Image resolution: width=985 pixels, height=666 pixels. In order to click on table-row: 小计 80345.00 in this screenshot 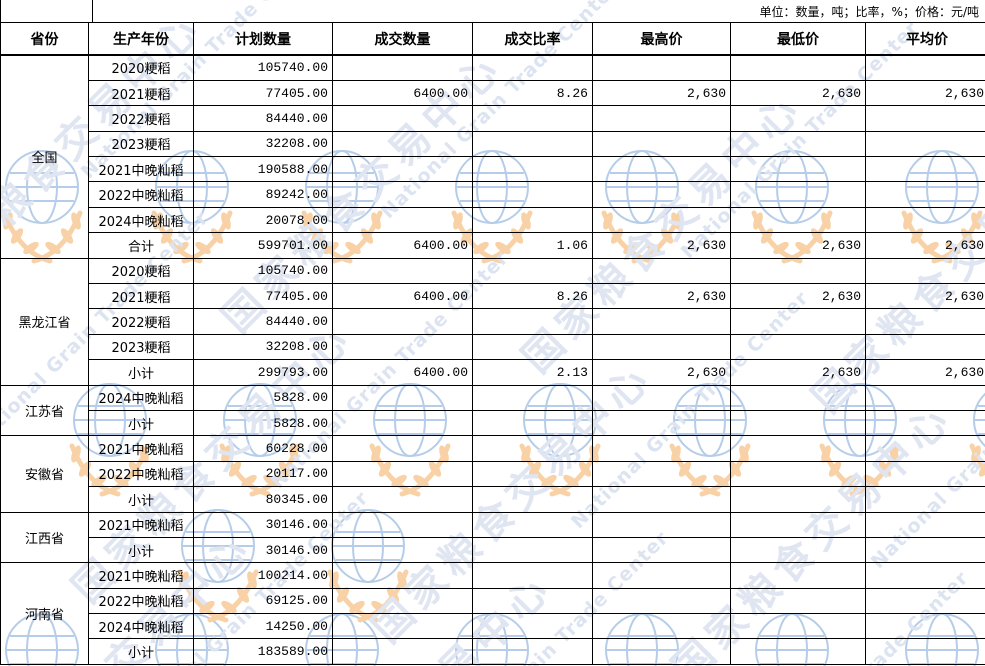, I will do `click(493, 499)`.